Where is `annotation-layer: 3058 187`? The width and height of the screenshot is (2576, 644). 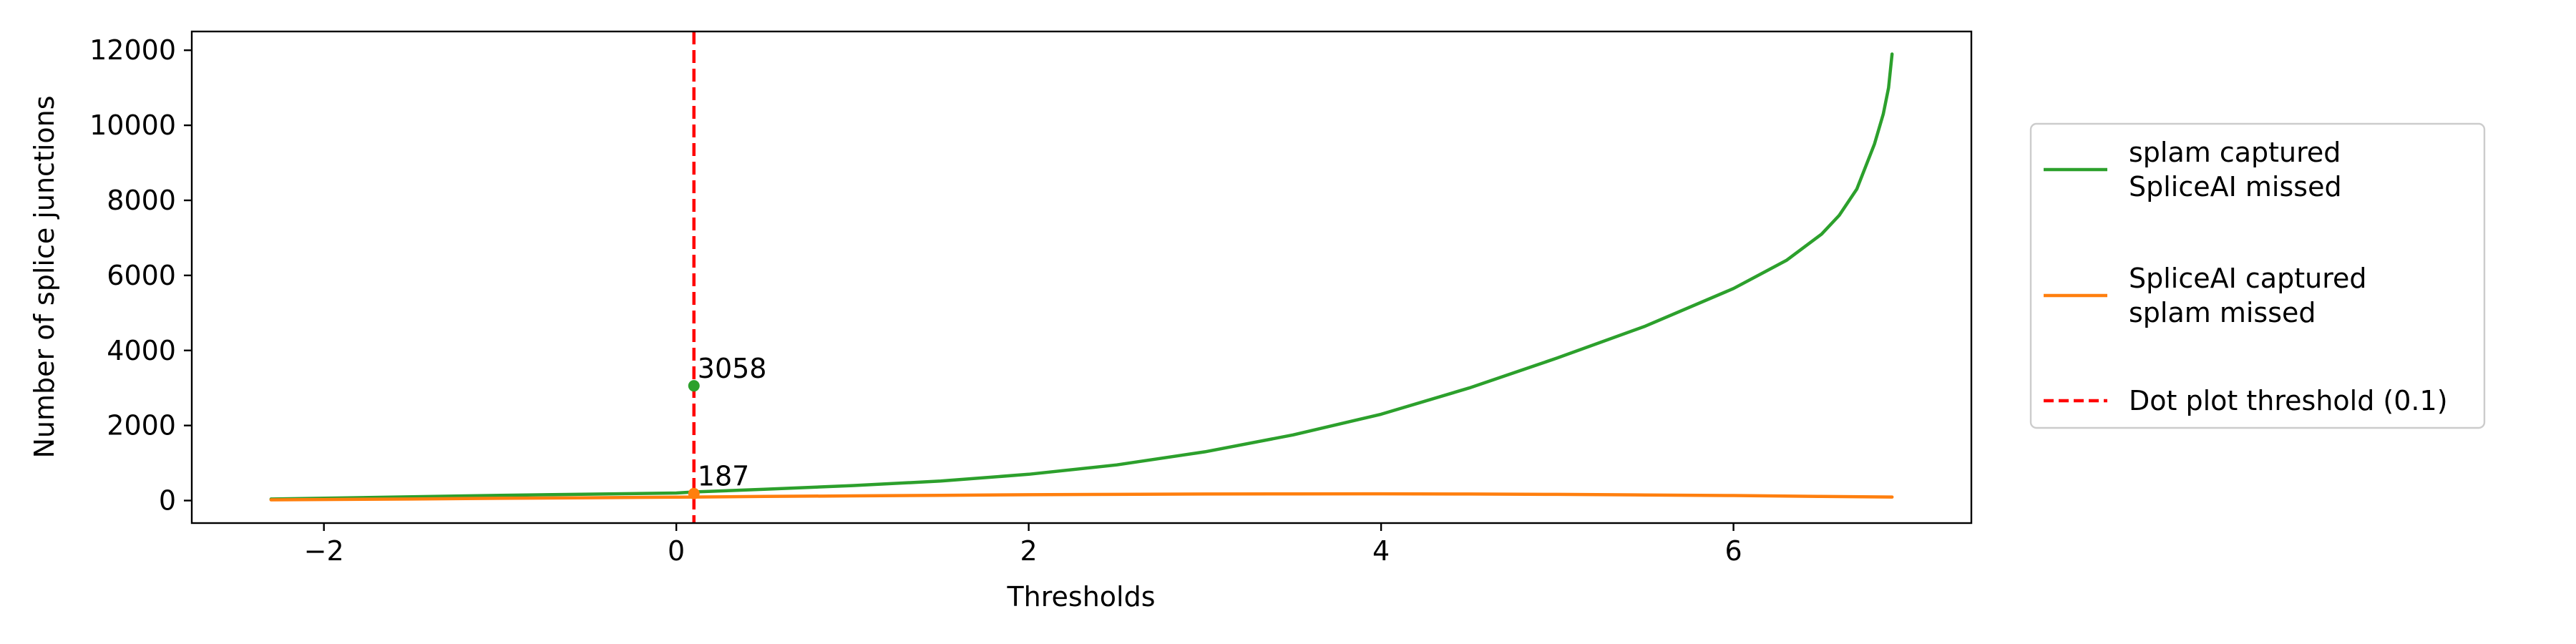
annotation-layer: 3058 187 is located at coordinates (727, 426).